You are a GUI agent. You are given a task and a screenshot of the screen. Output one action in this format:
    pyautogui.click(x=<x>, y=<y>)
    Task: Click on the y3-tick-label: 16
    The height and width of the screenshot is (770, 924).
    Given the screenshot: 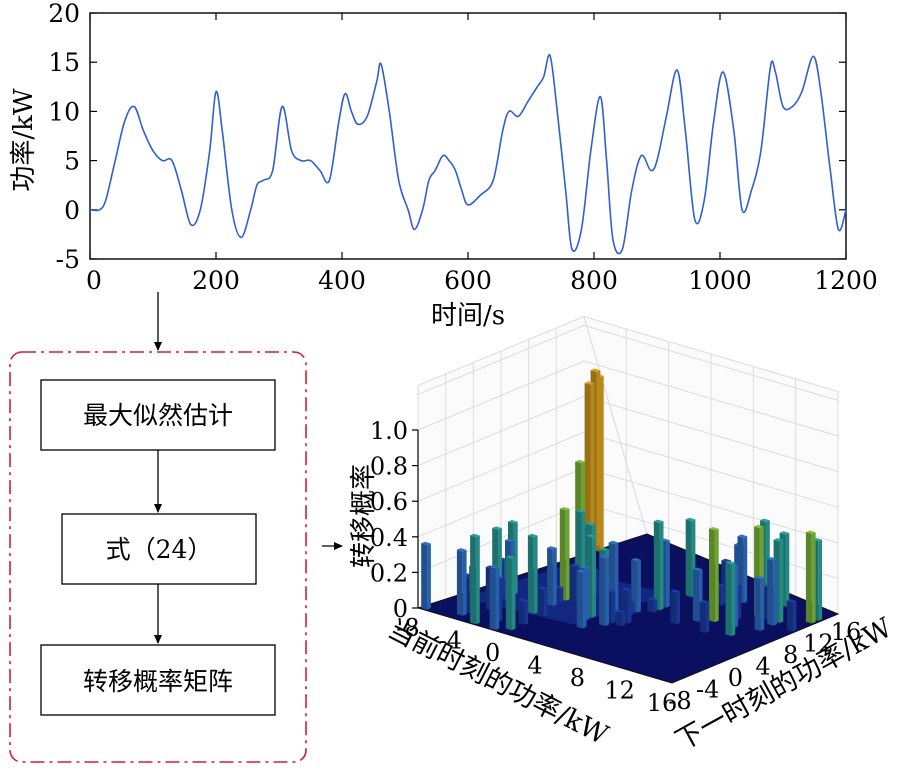 What is the action you would take?
    pyautogui.click(x=846, y=632)
    